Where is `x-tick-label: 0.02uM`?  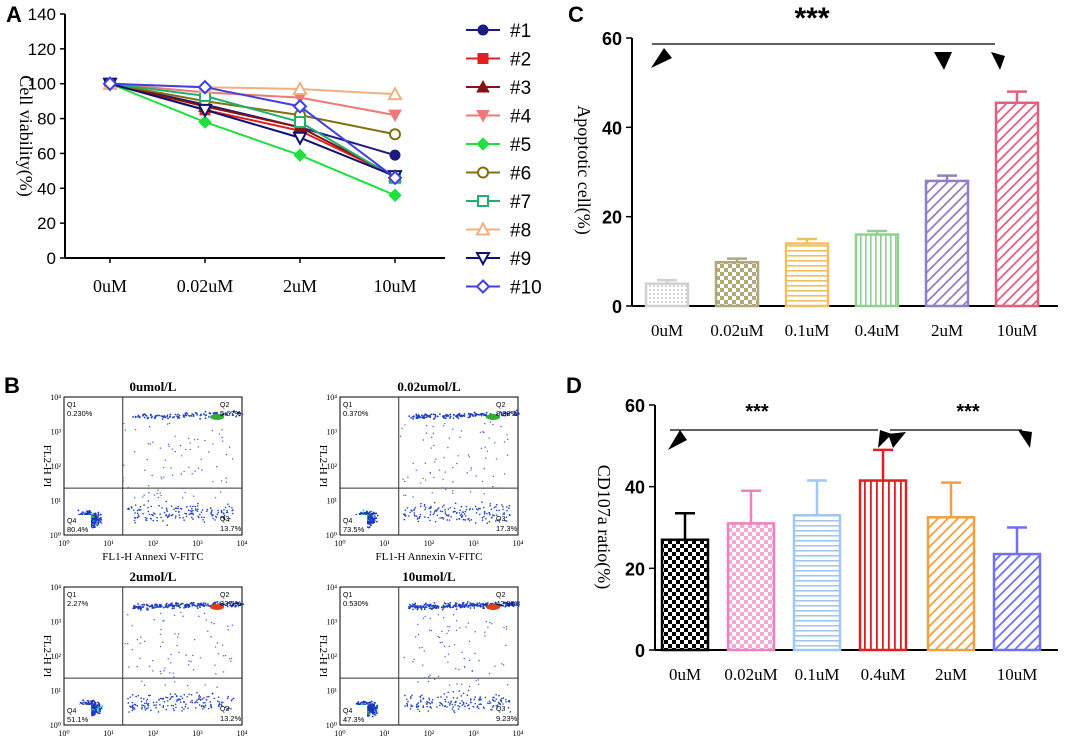
x-tick-label: 0.02uM is located at coordinates (750, 674).